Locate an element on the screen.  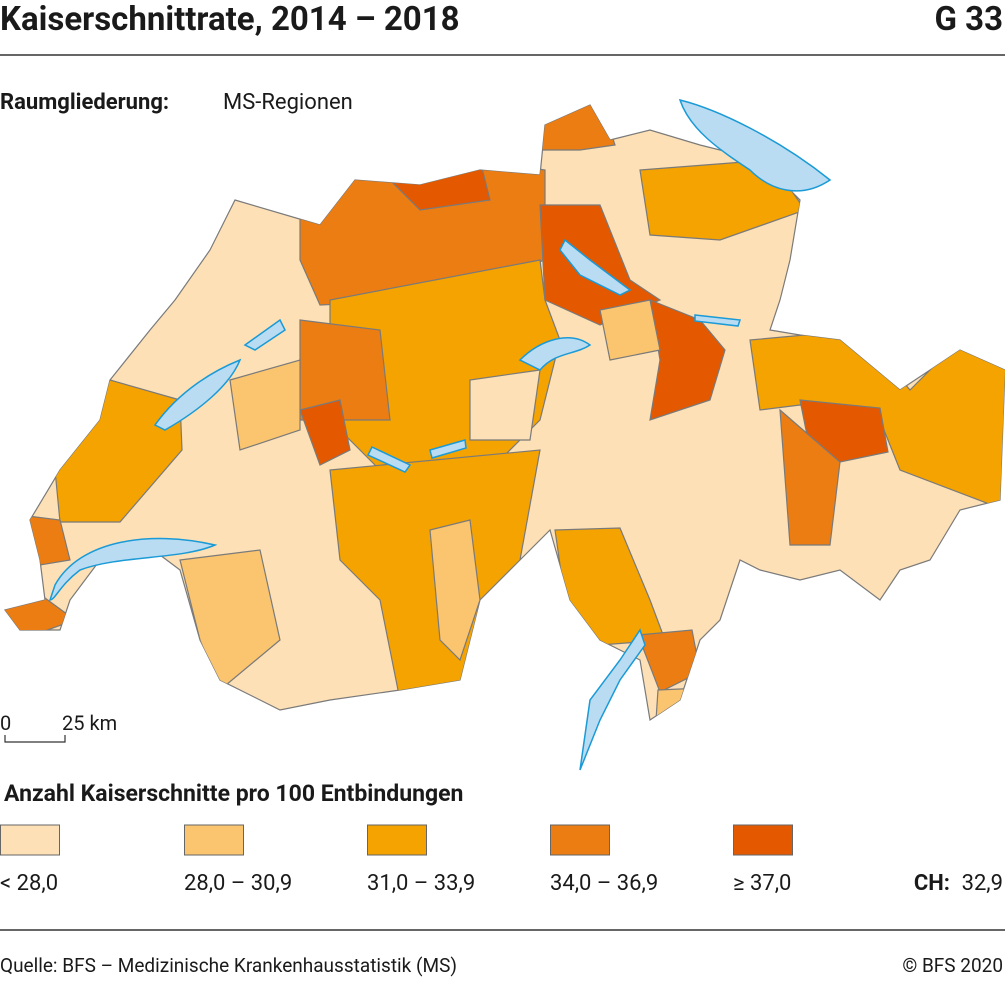
legend-label: 31,0 – 33,9 is located at coordinates (421, 883).